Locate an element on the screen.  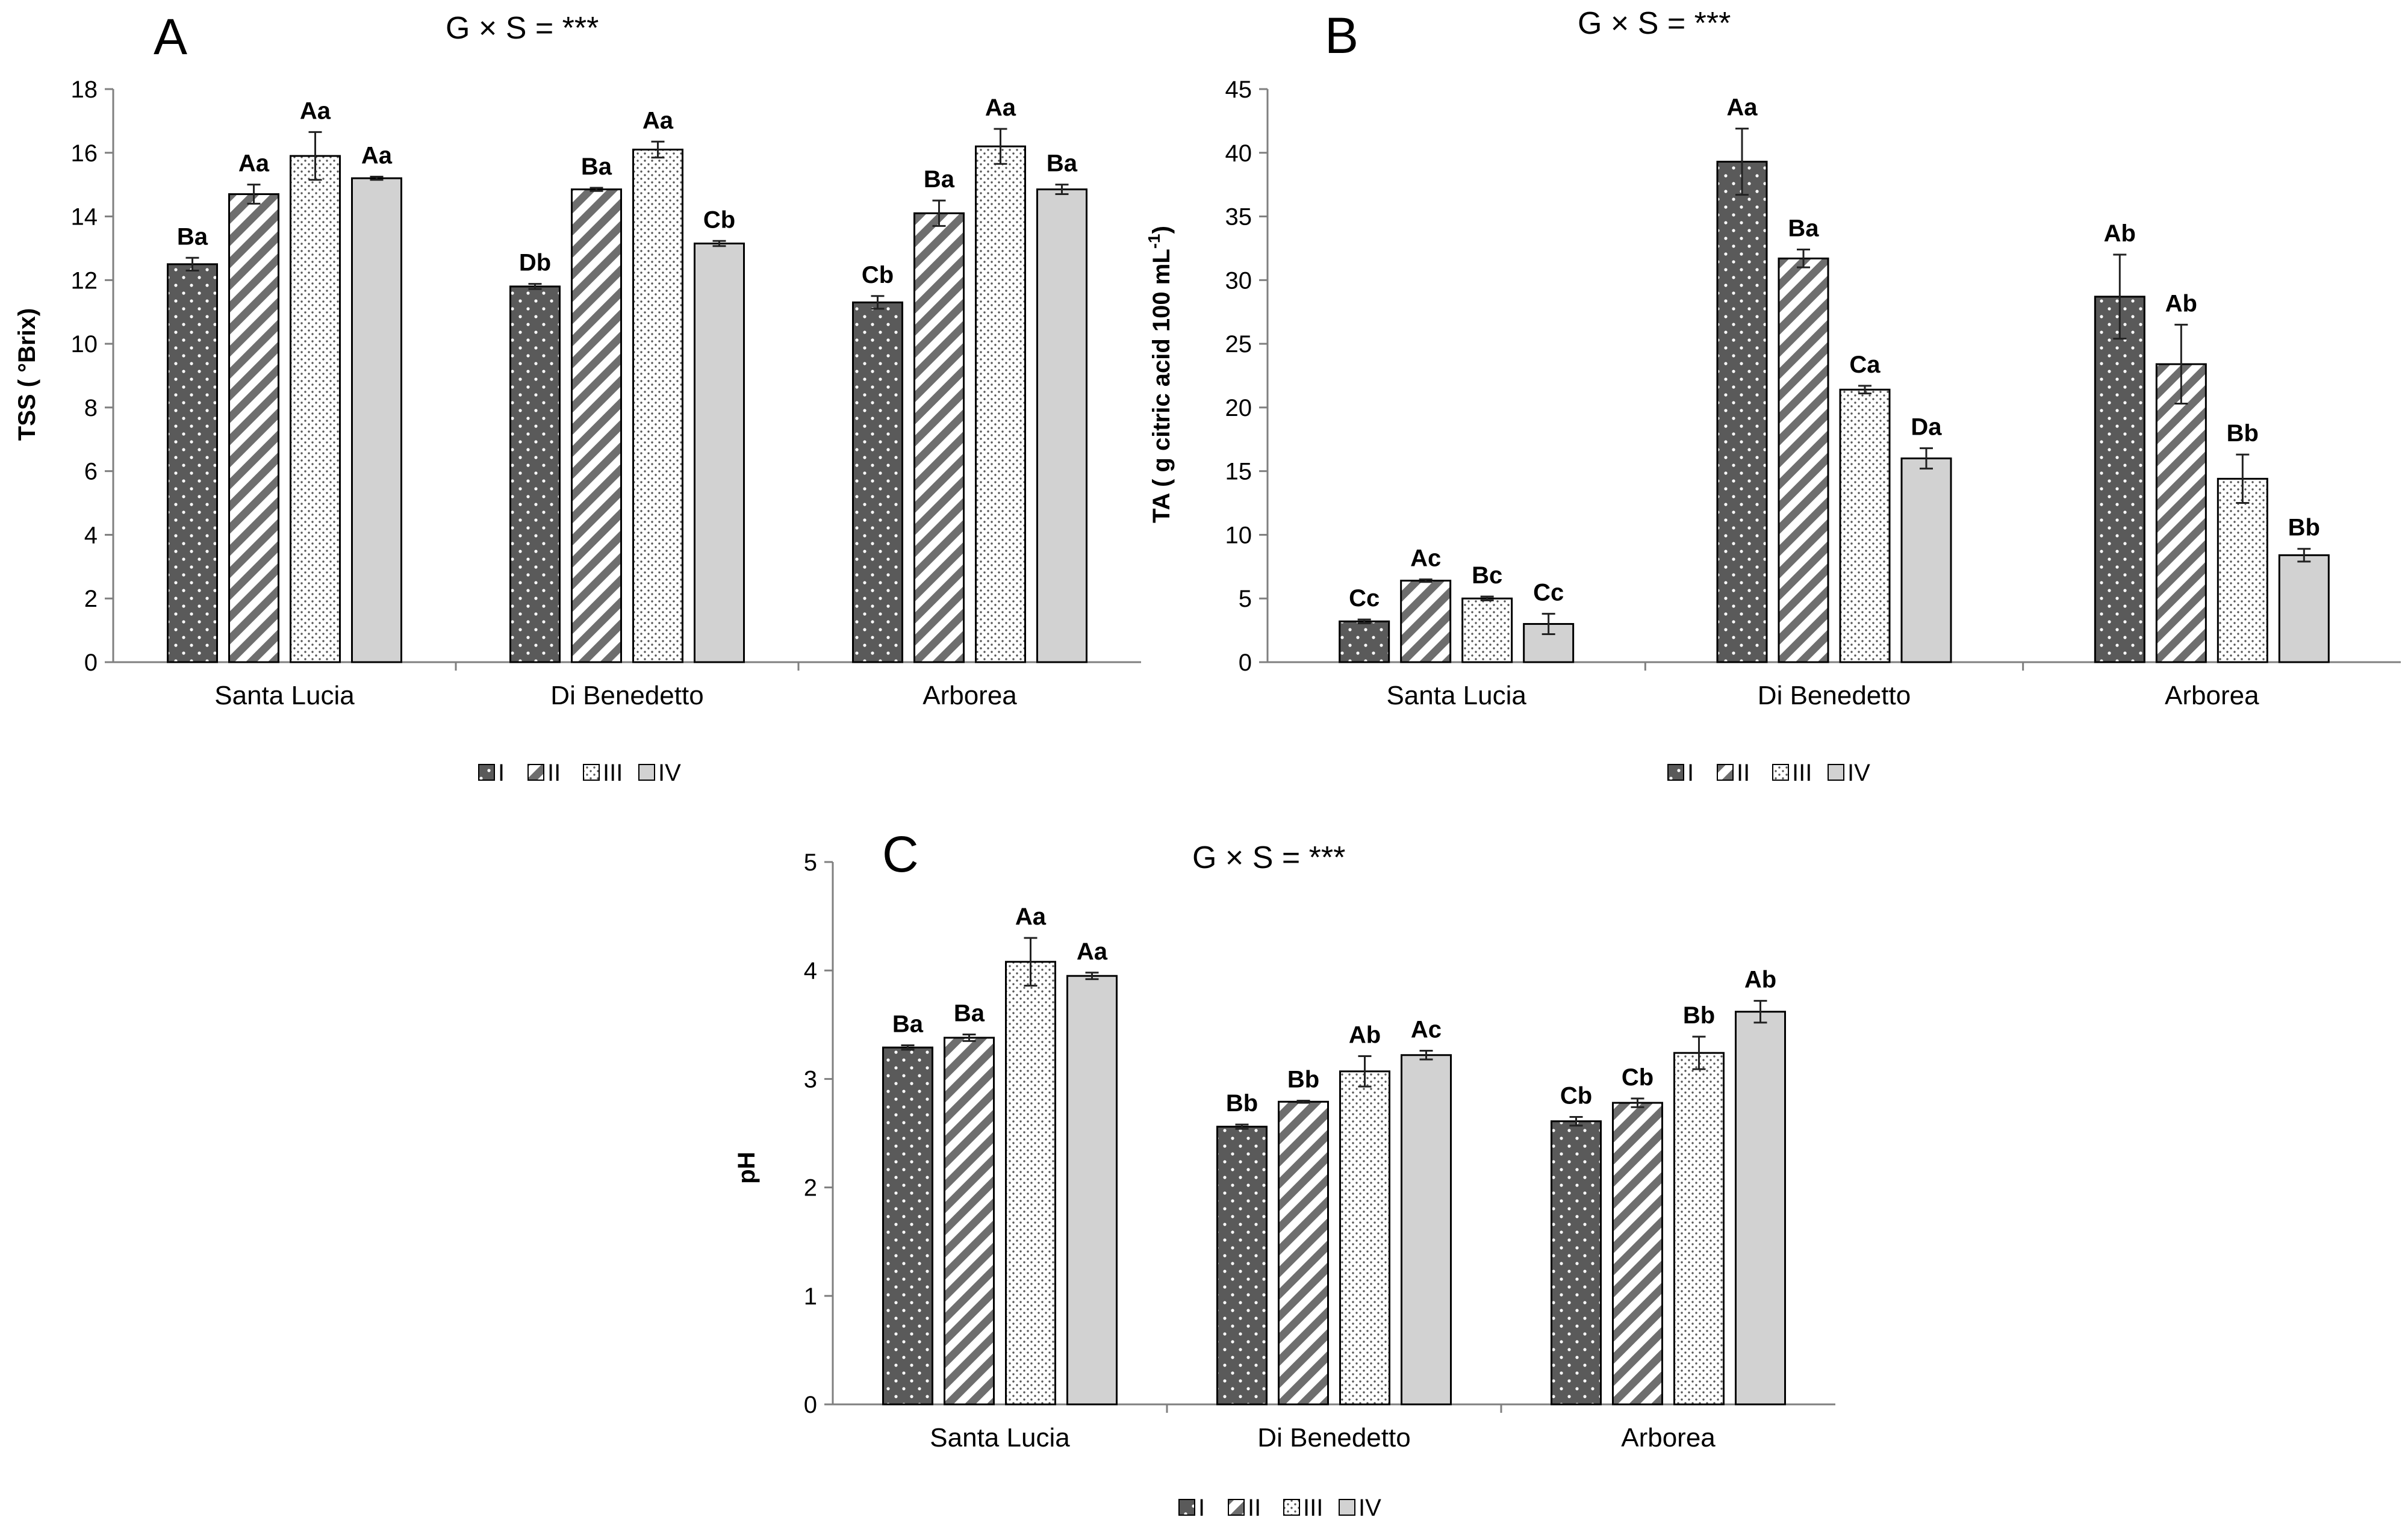
y-axis-label-tail: ) is located at coordinates (1161, 230).